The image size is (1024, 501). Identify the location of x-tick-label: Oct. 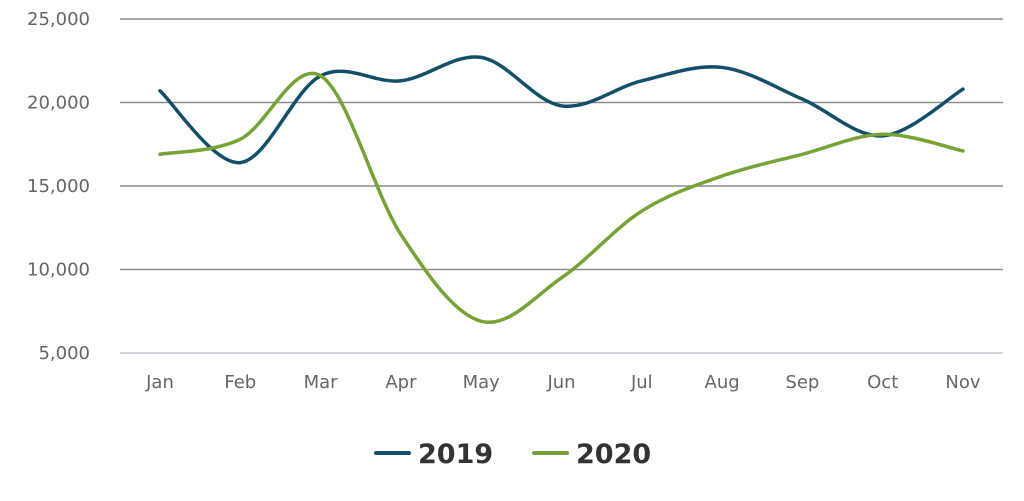
(882, 382).